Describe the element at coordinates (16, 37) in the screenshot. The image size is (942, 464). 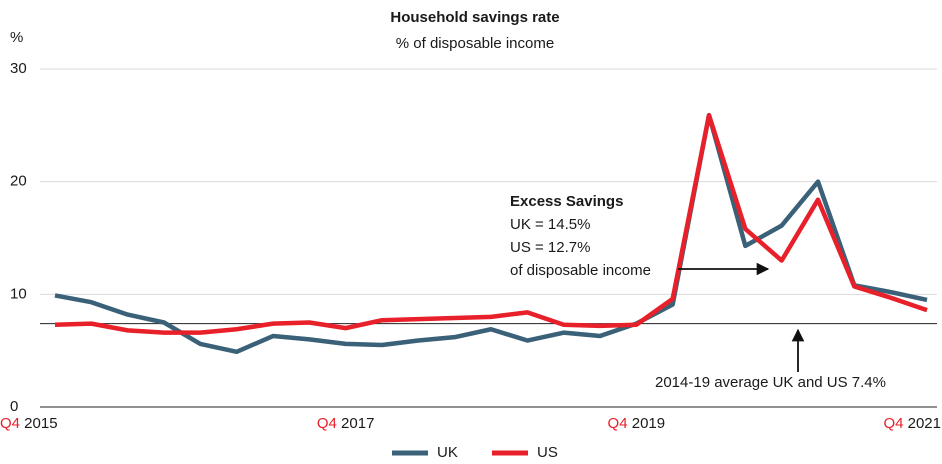
I see `y-unit-label: %` at that location.